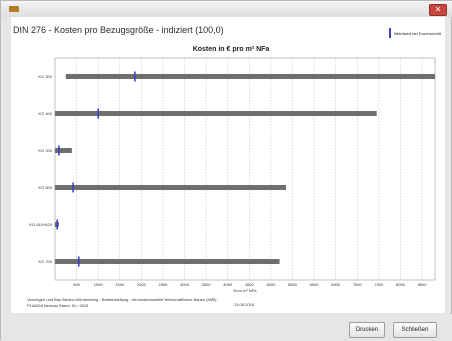 The image size is (452, 341). I want to click on category-label: KG 500, so click(45, 187).